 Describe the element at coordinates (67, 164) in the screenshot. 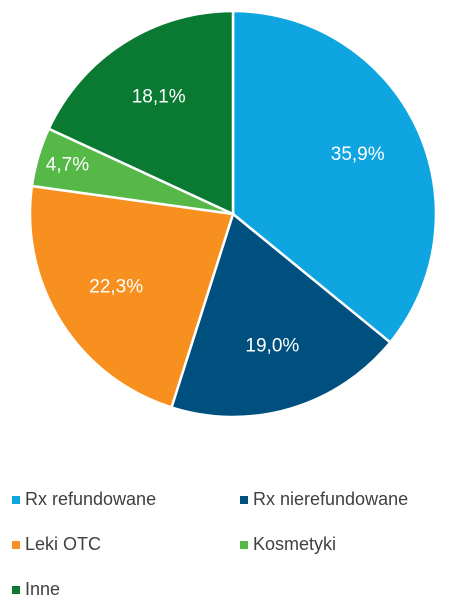

I see `data-label: 4,7%` at that location.